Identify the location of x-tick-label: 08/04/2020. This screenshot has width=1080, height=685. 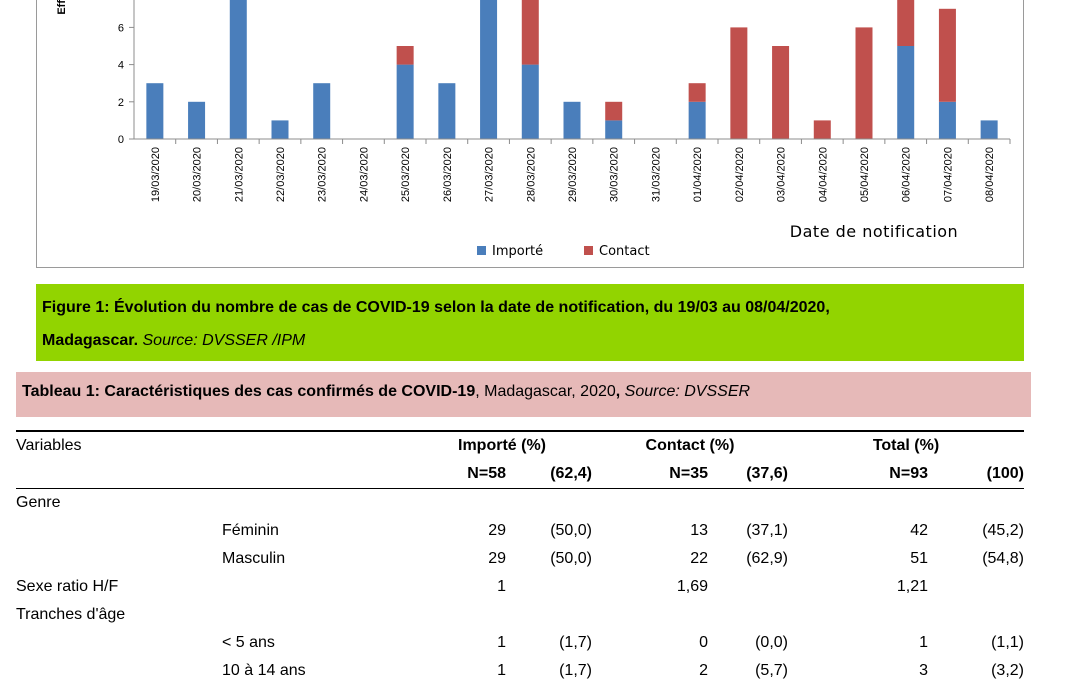
(990, 174).